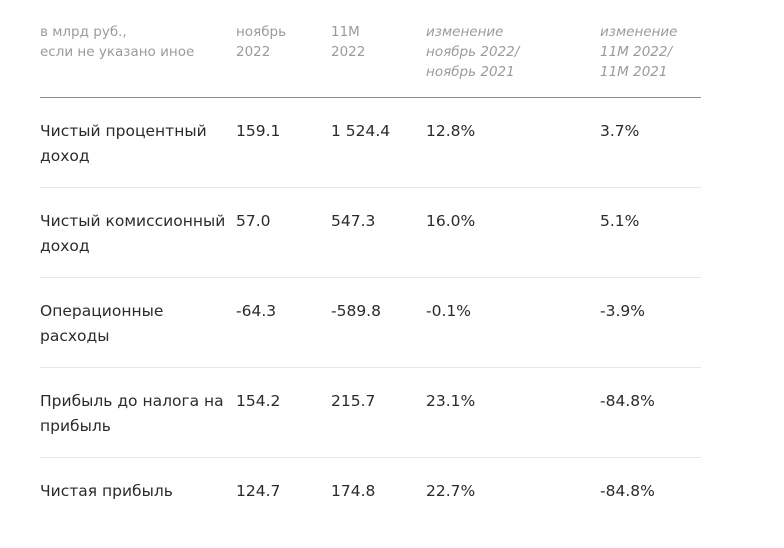 Image resolution: width=784 pixels, height=548 pixels. What do you see at coordinates (473, 52) in the screenshot?
I see `header-change-month: изменение ноябрь 2022/ ноябрь 2021` at bounding box center [473, 52].